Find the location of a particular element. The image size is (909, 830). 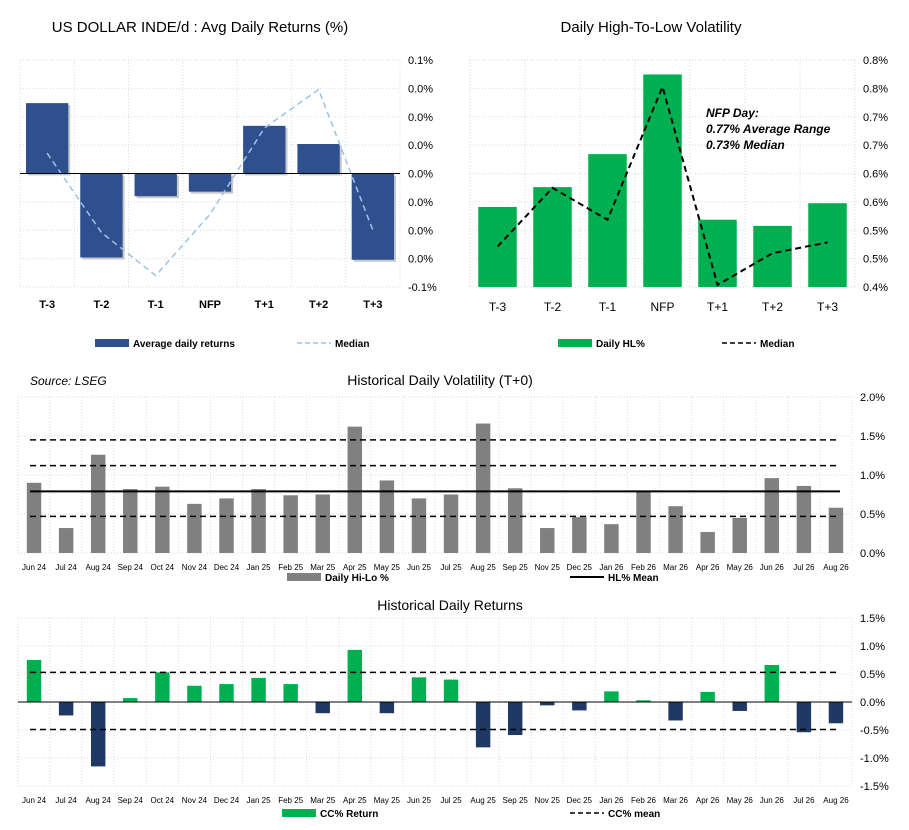

x-tick-label: Apr 26 is located at coordinates (708, 800).